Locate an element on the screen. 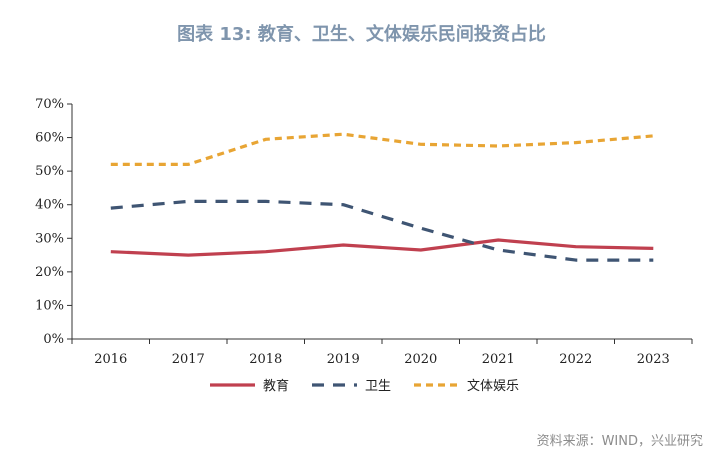 The height and width of the screenshot is (465, 723). chart-title: 图表 13: 教育、卫生、文体娱乐民间投资占比 is located at coordinates (361, 34).